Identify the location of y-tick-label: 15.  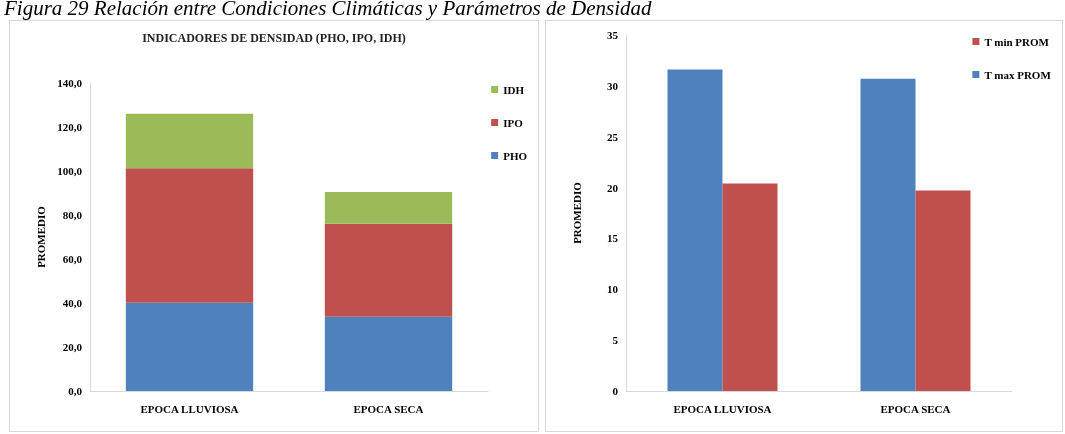
(613, 238).